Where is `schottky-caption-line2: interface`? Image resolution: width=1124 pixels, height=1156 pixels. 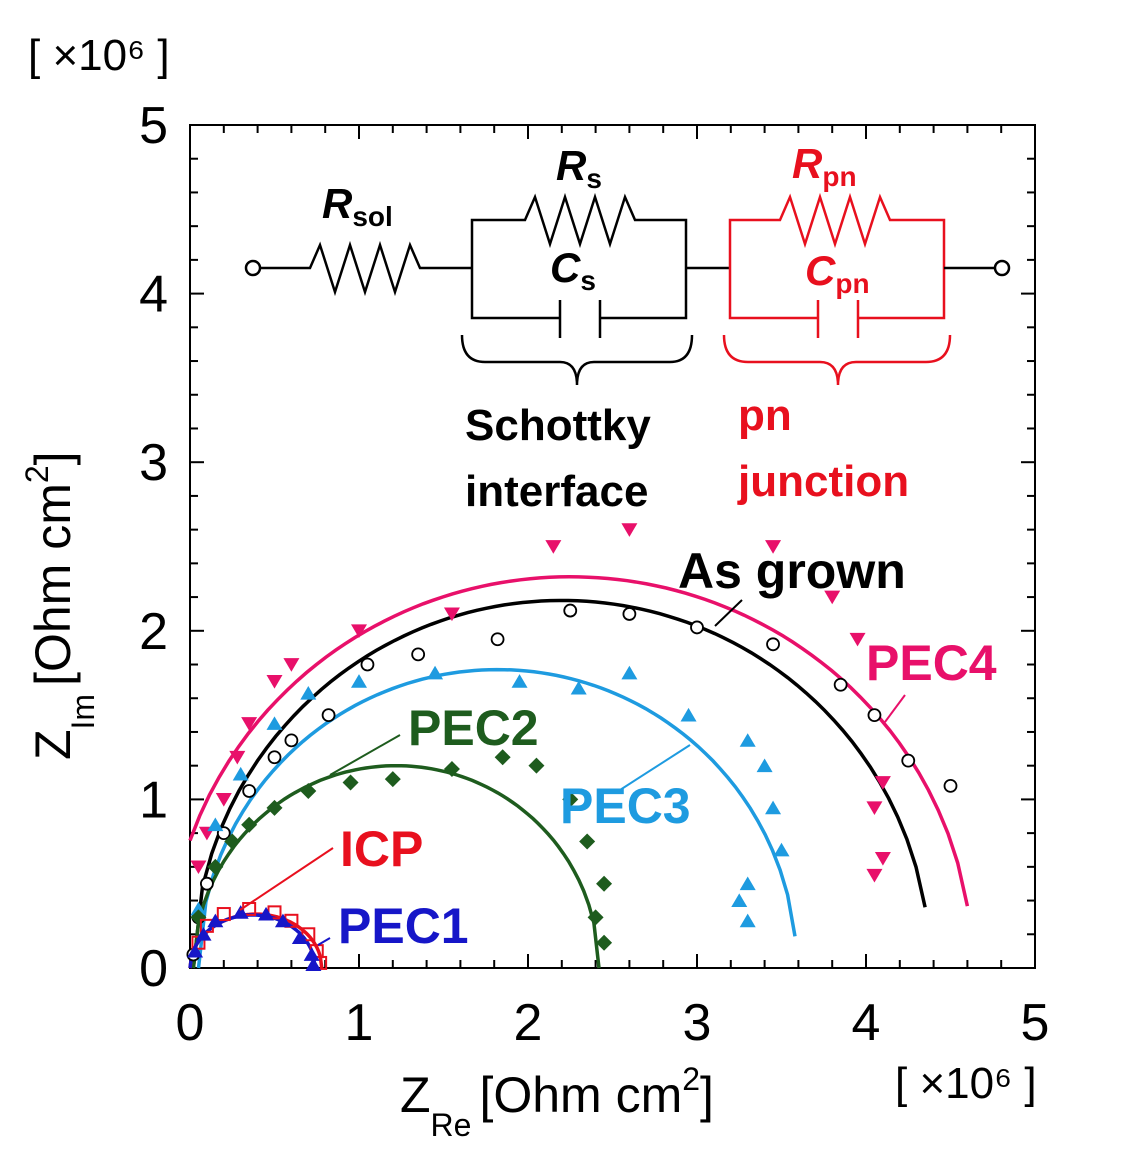
schottky-caption-line2: interface is located at coordinates (556, 491).